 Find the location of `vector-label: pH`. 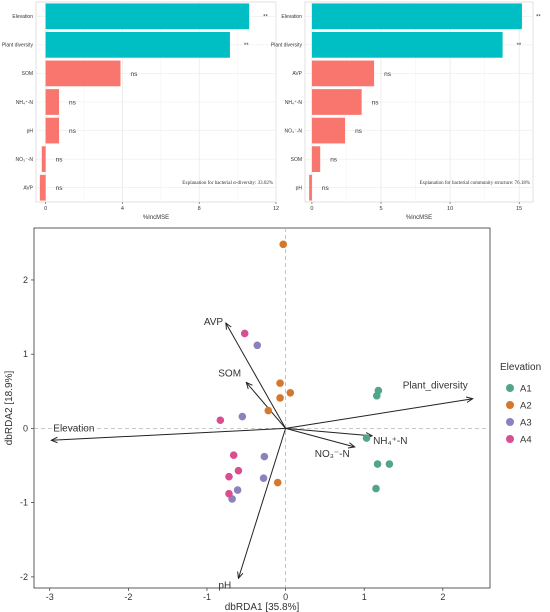

vector-label: pH is located at coordinates (224, 585).